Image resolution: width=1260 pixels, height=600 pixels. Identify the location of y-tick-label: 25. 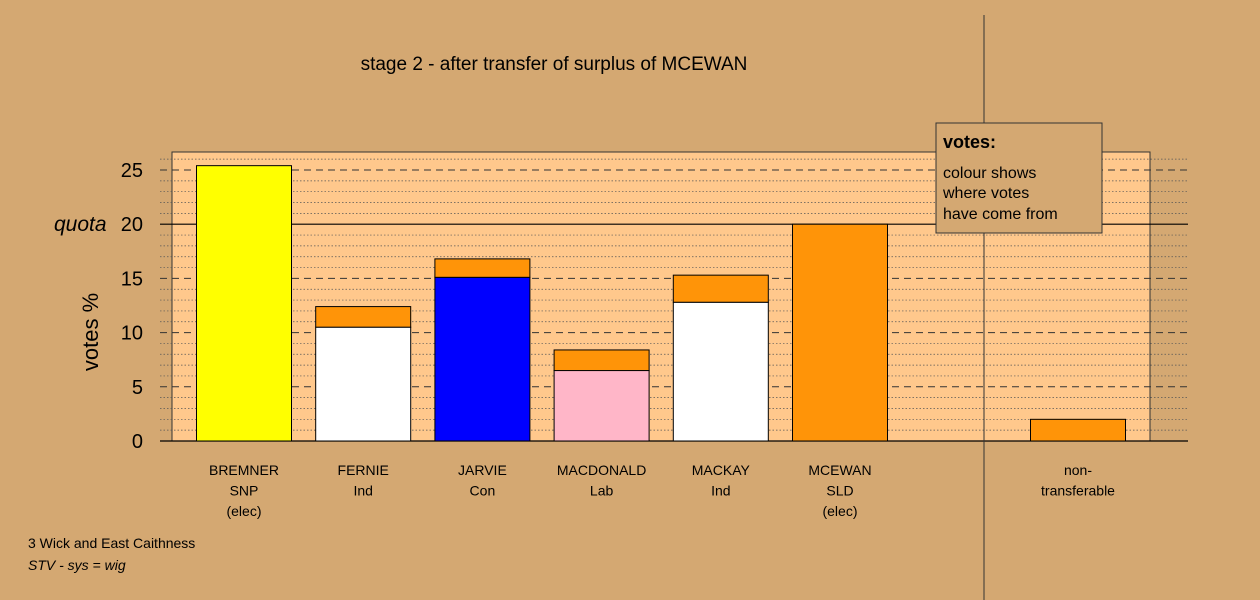
(132, 171).